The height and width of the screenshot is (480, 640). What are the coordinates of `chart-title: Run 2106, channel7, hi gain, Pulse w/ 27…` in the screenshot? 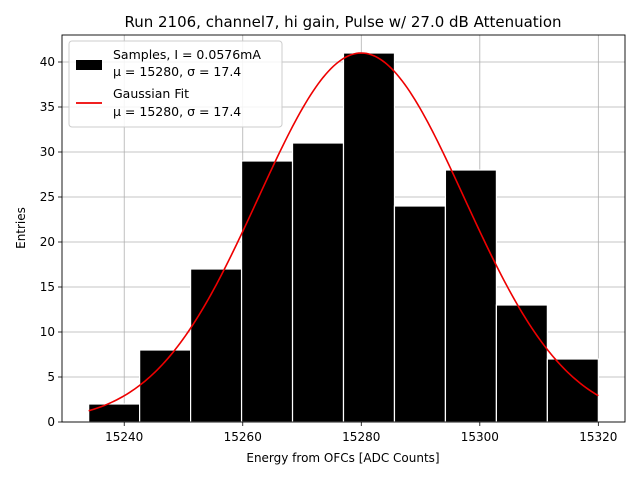 It's located at (342, 22).